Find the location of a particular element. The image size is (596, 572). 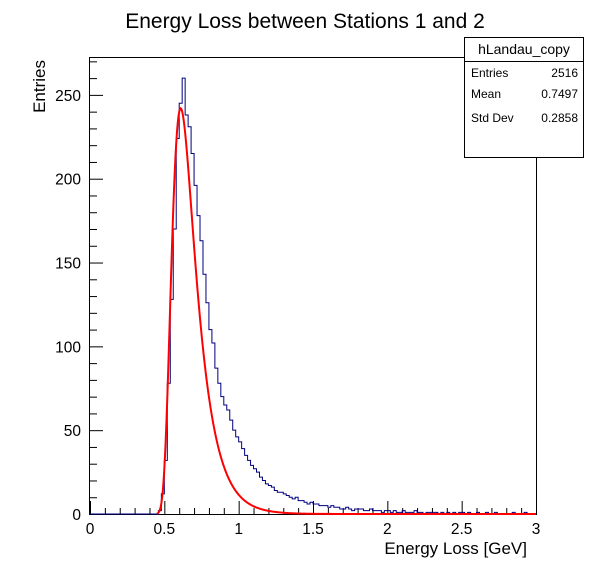

stats-stddev-value: 0.2858 is located at coordinates (559, 118).